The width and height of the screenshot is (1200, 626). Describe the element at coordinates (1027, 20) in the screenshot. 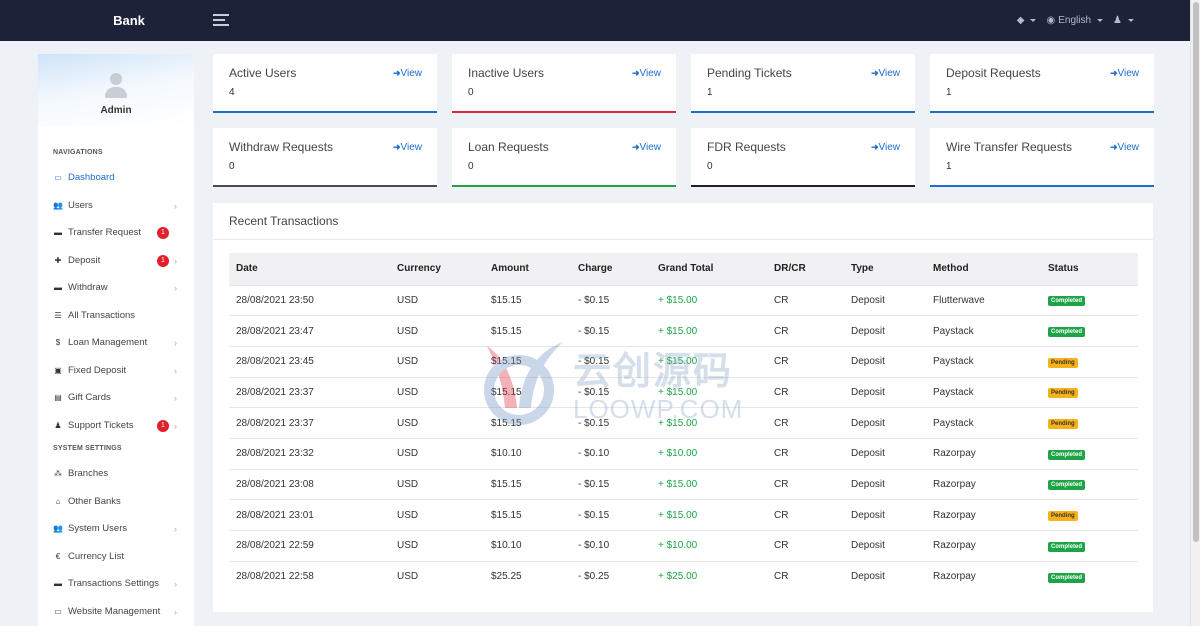

I see `notification-bell-button: ◆` at that location.